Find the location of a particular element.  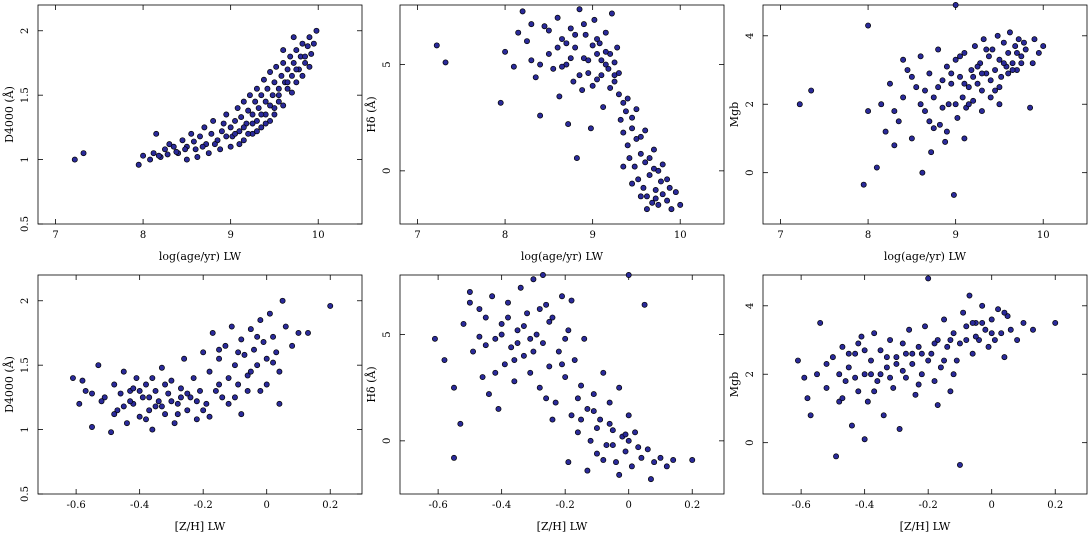

y-axis-label: D4000 (Å) is located at coordinates (9, 384).